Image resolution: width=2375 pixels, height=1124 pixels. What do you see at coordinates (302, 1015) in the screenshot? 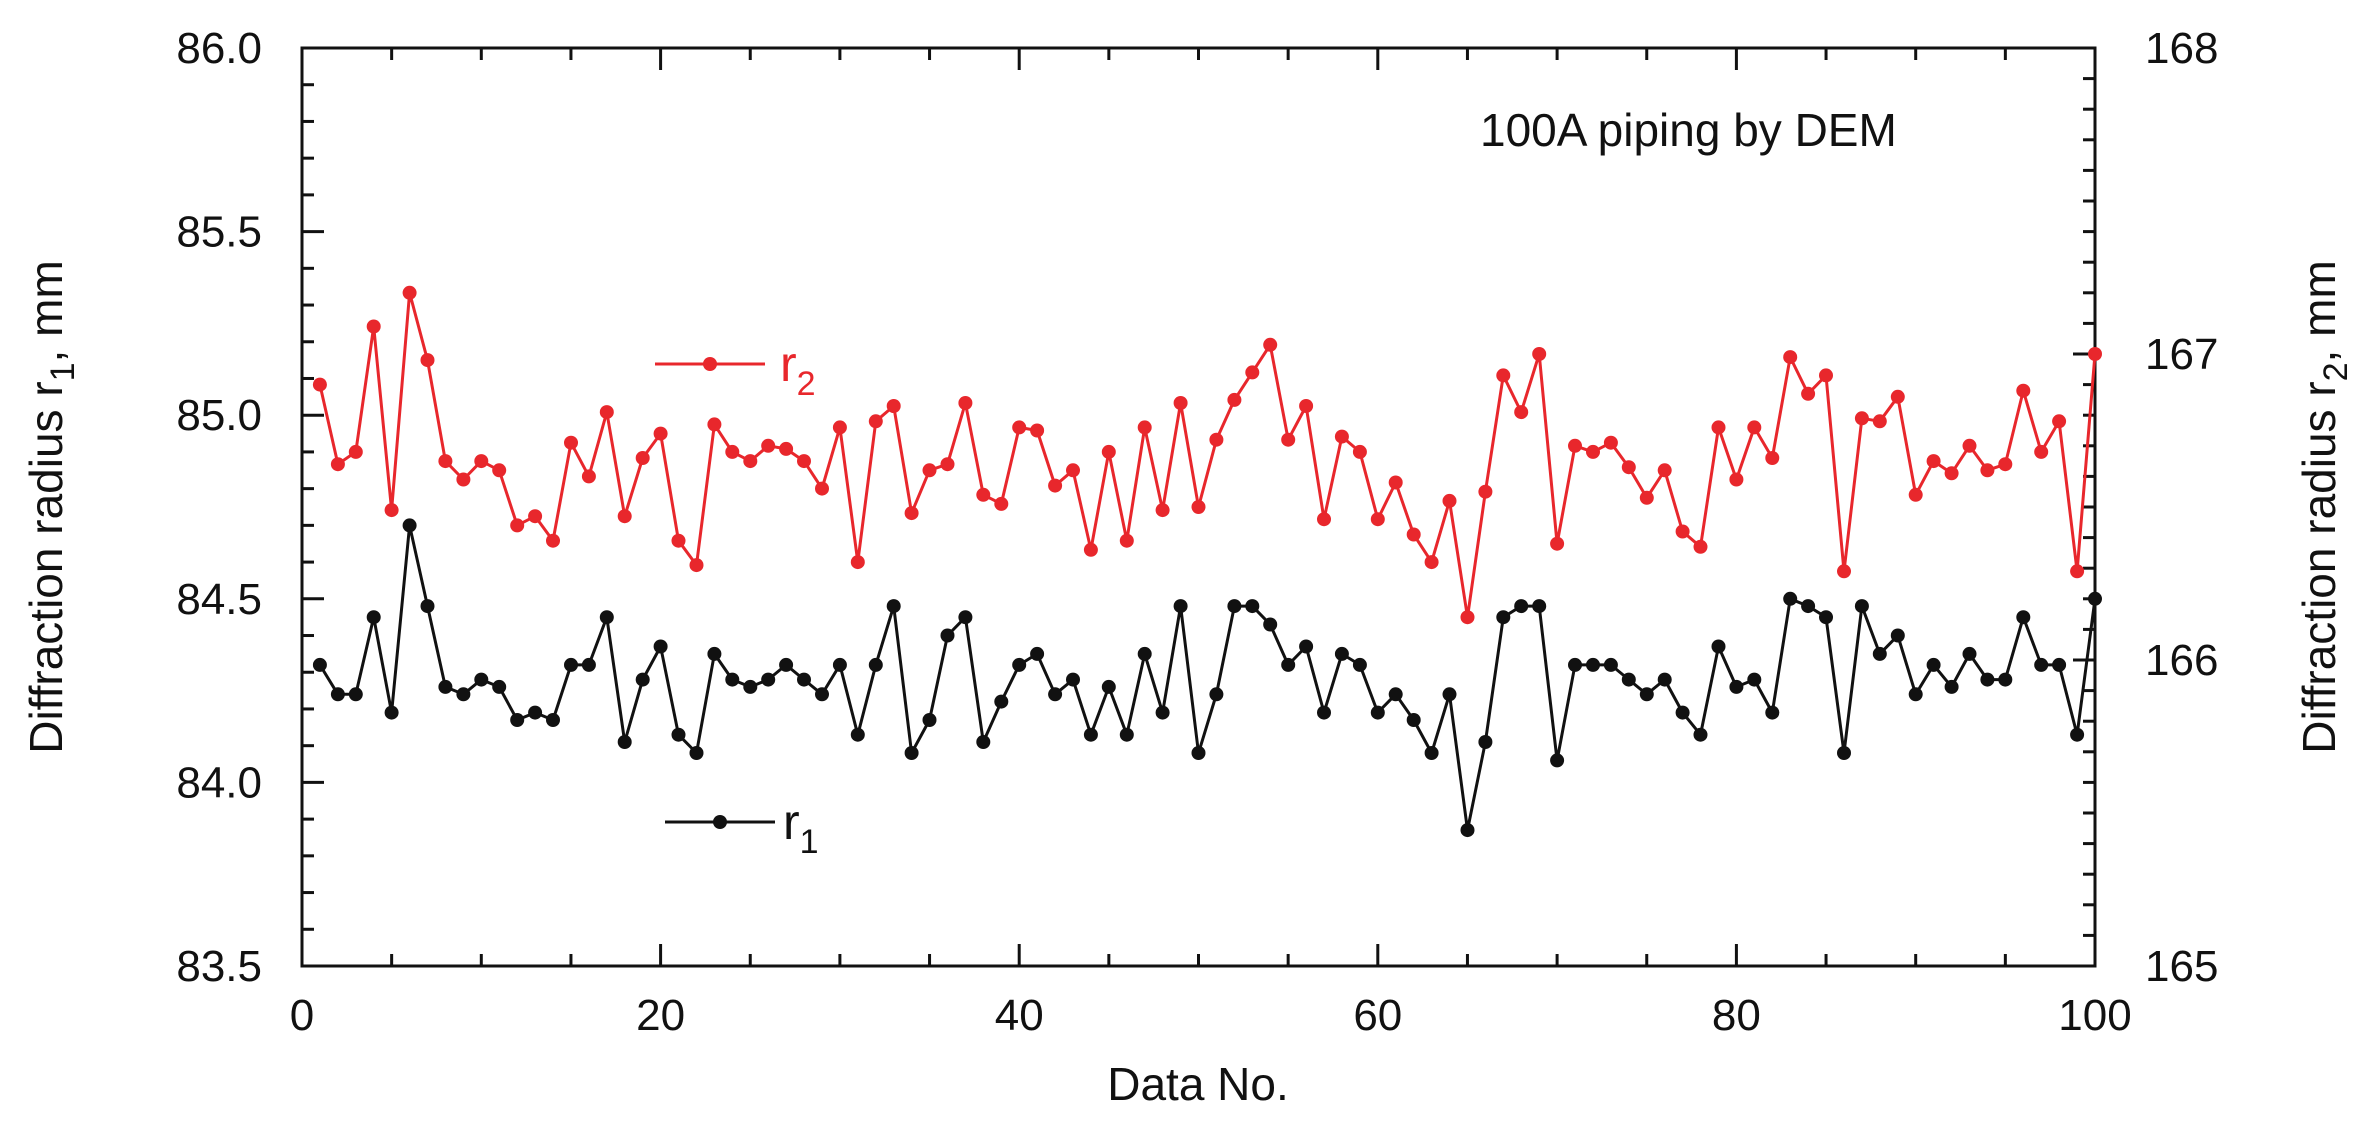
I see `x-tick-label: 0` at bounding box center [302, 1015].